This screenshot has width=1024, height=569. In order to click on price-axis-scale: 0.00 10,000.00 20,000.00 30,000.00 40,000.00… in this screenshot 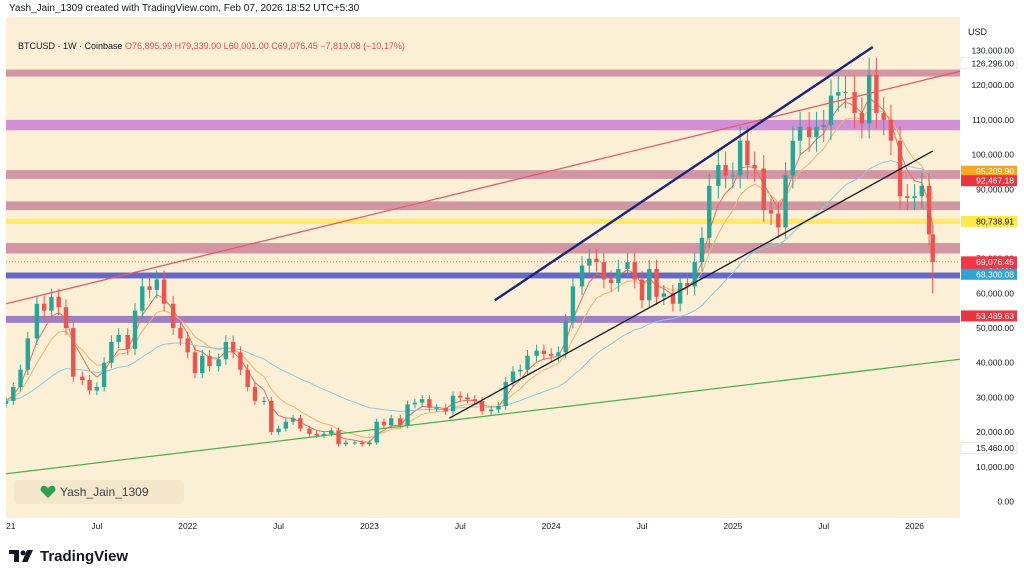, I will do `click(978, 267)`.